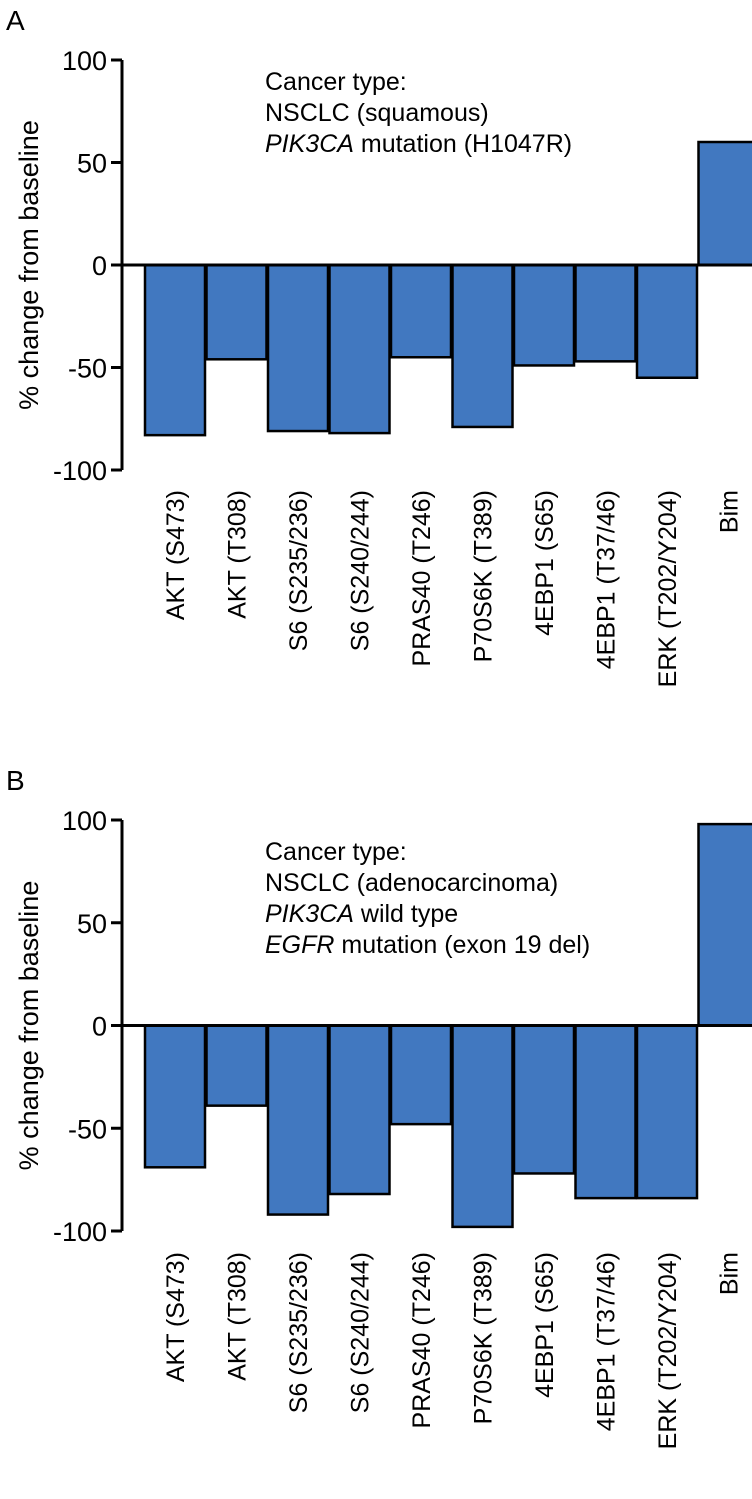  What do you see at coordinates (427, 945) in the screenshot?
I see `annotation-line: EGFR mutation (exon 19 del)` at bounding box center [427, 945].